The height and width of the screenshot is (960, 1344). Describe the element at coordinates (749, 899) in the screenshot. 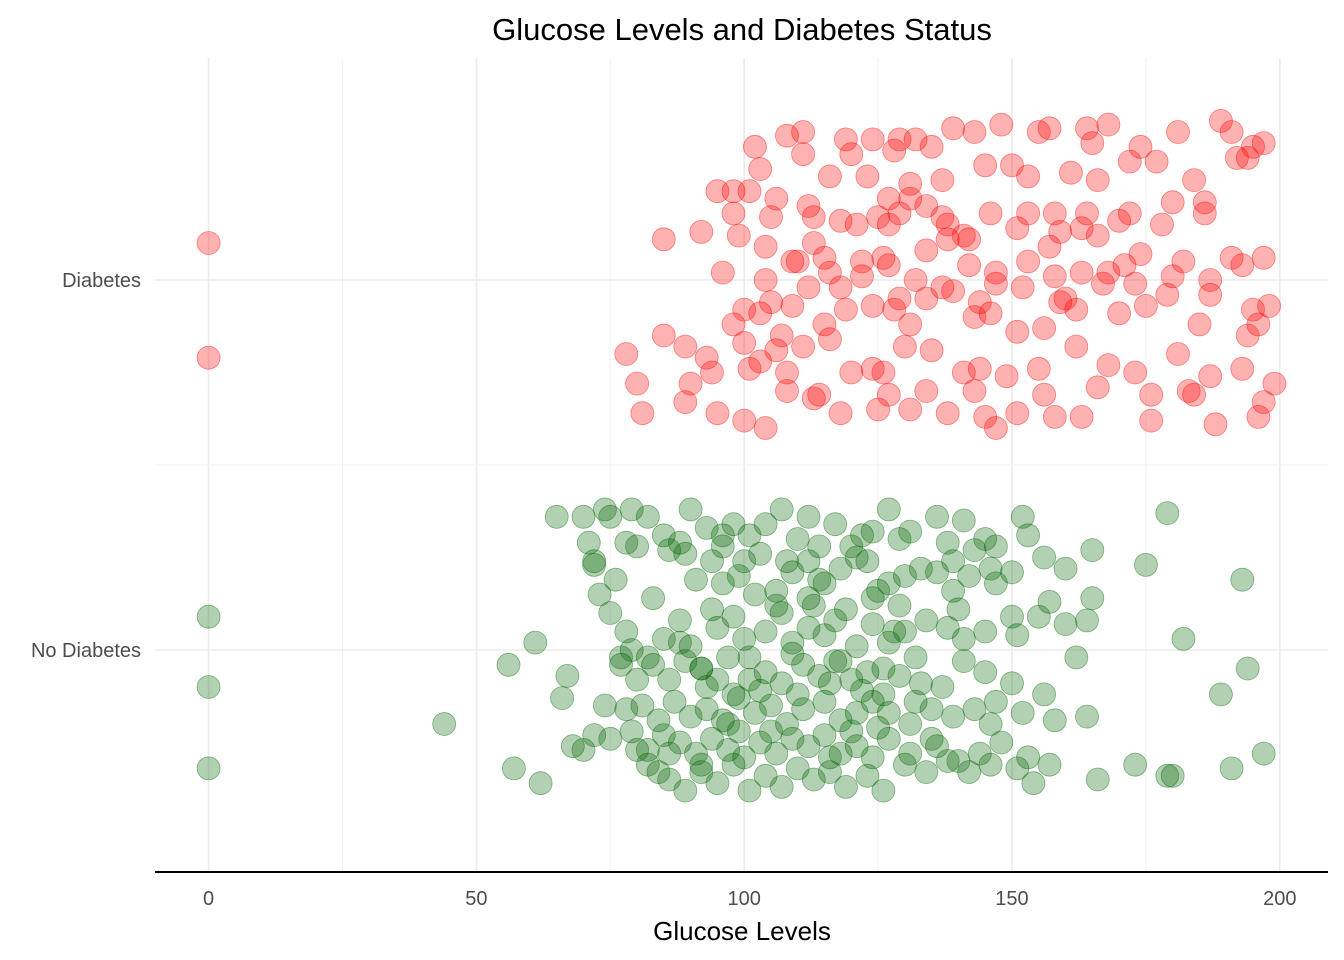

I see `x-tick-labels: 0 50 100 150 200` at that location.